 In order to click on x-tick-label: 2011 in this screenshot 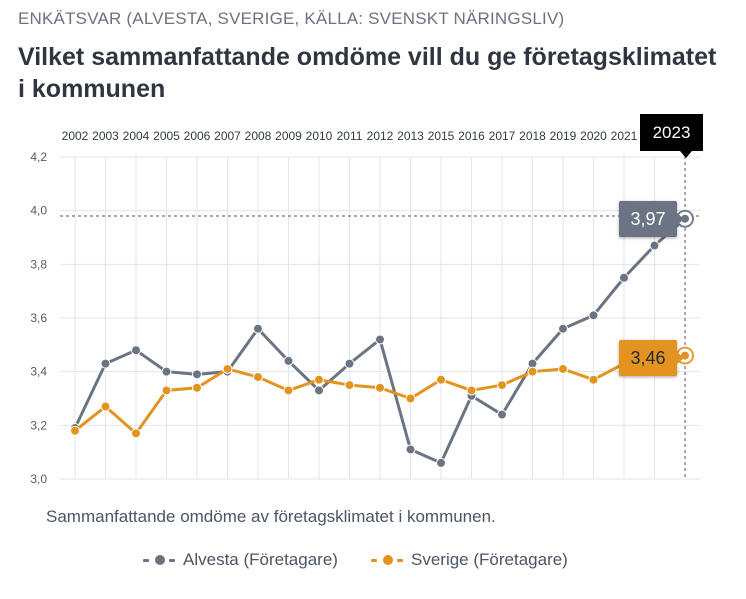, I will do `click(350, 136)`.